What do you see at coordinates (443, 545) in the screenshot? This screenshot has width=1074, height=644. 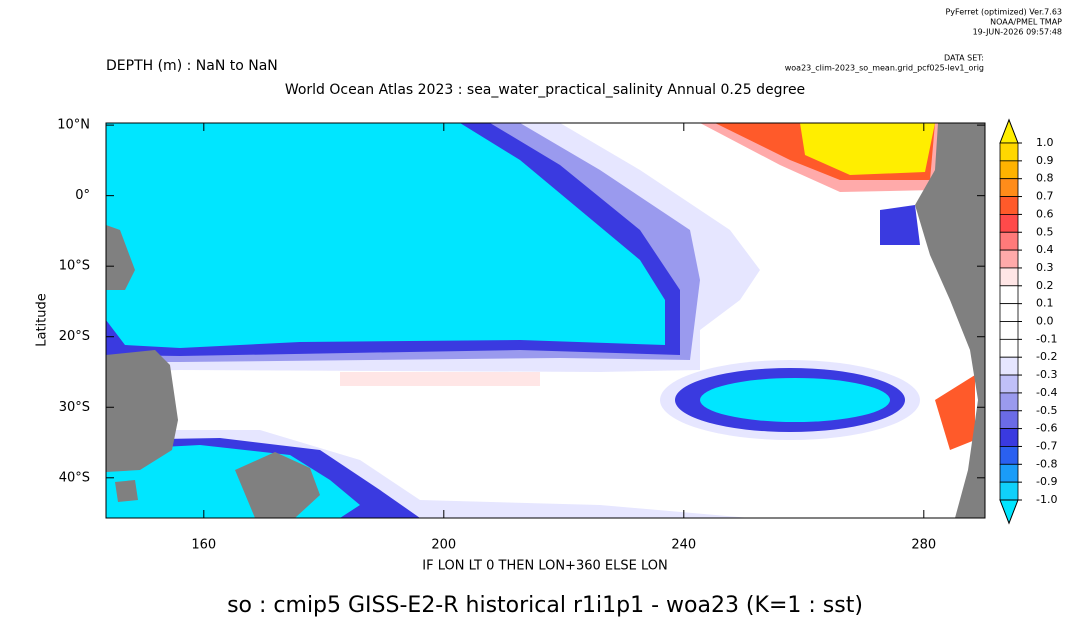 I see `x-tick-label: 200` at bounding box center [443, 545].